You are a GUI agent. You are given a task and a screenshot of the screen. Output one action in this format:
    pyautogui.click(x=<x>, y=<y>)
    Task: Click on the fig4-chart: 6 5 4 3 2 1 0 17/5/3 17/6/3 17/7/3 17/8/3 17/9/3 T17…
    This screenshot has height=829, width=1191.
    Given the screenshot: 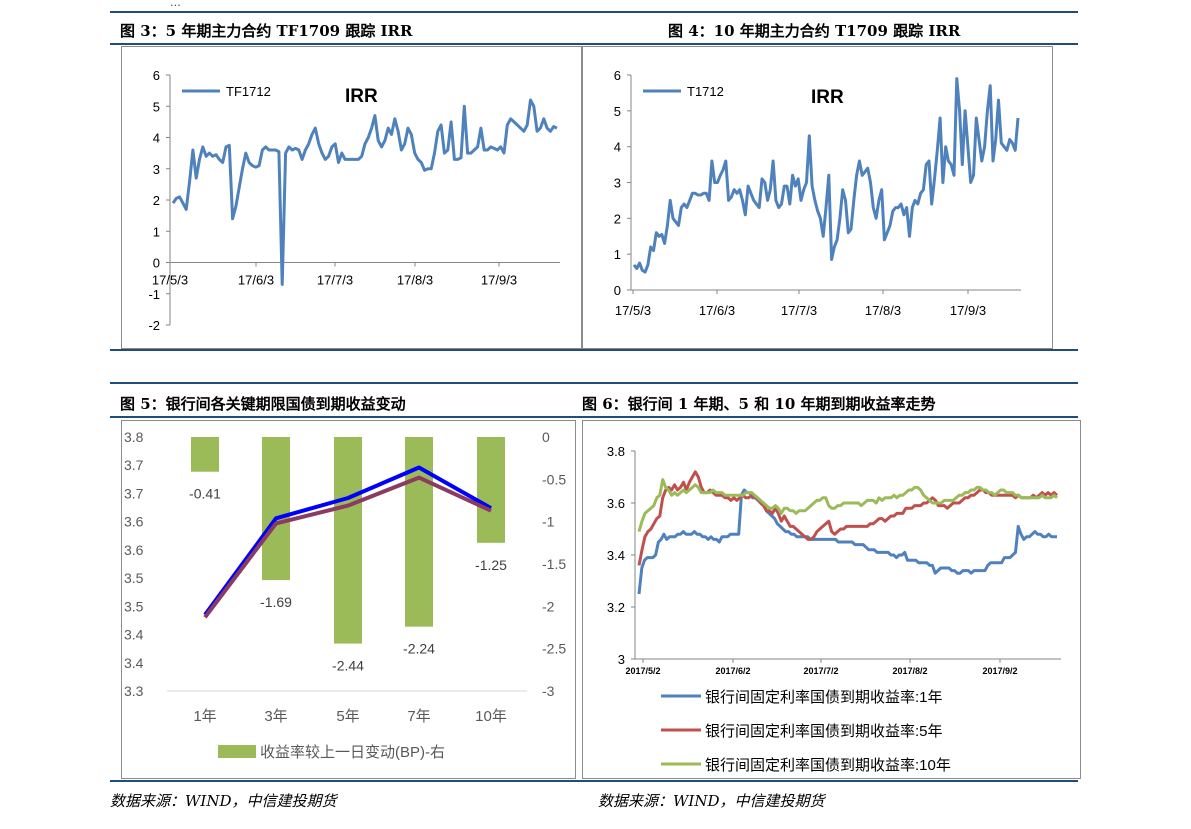 What is the action you would take?
    pyautogui.click(x=817, y=193)
    